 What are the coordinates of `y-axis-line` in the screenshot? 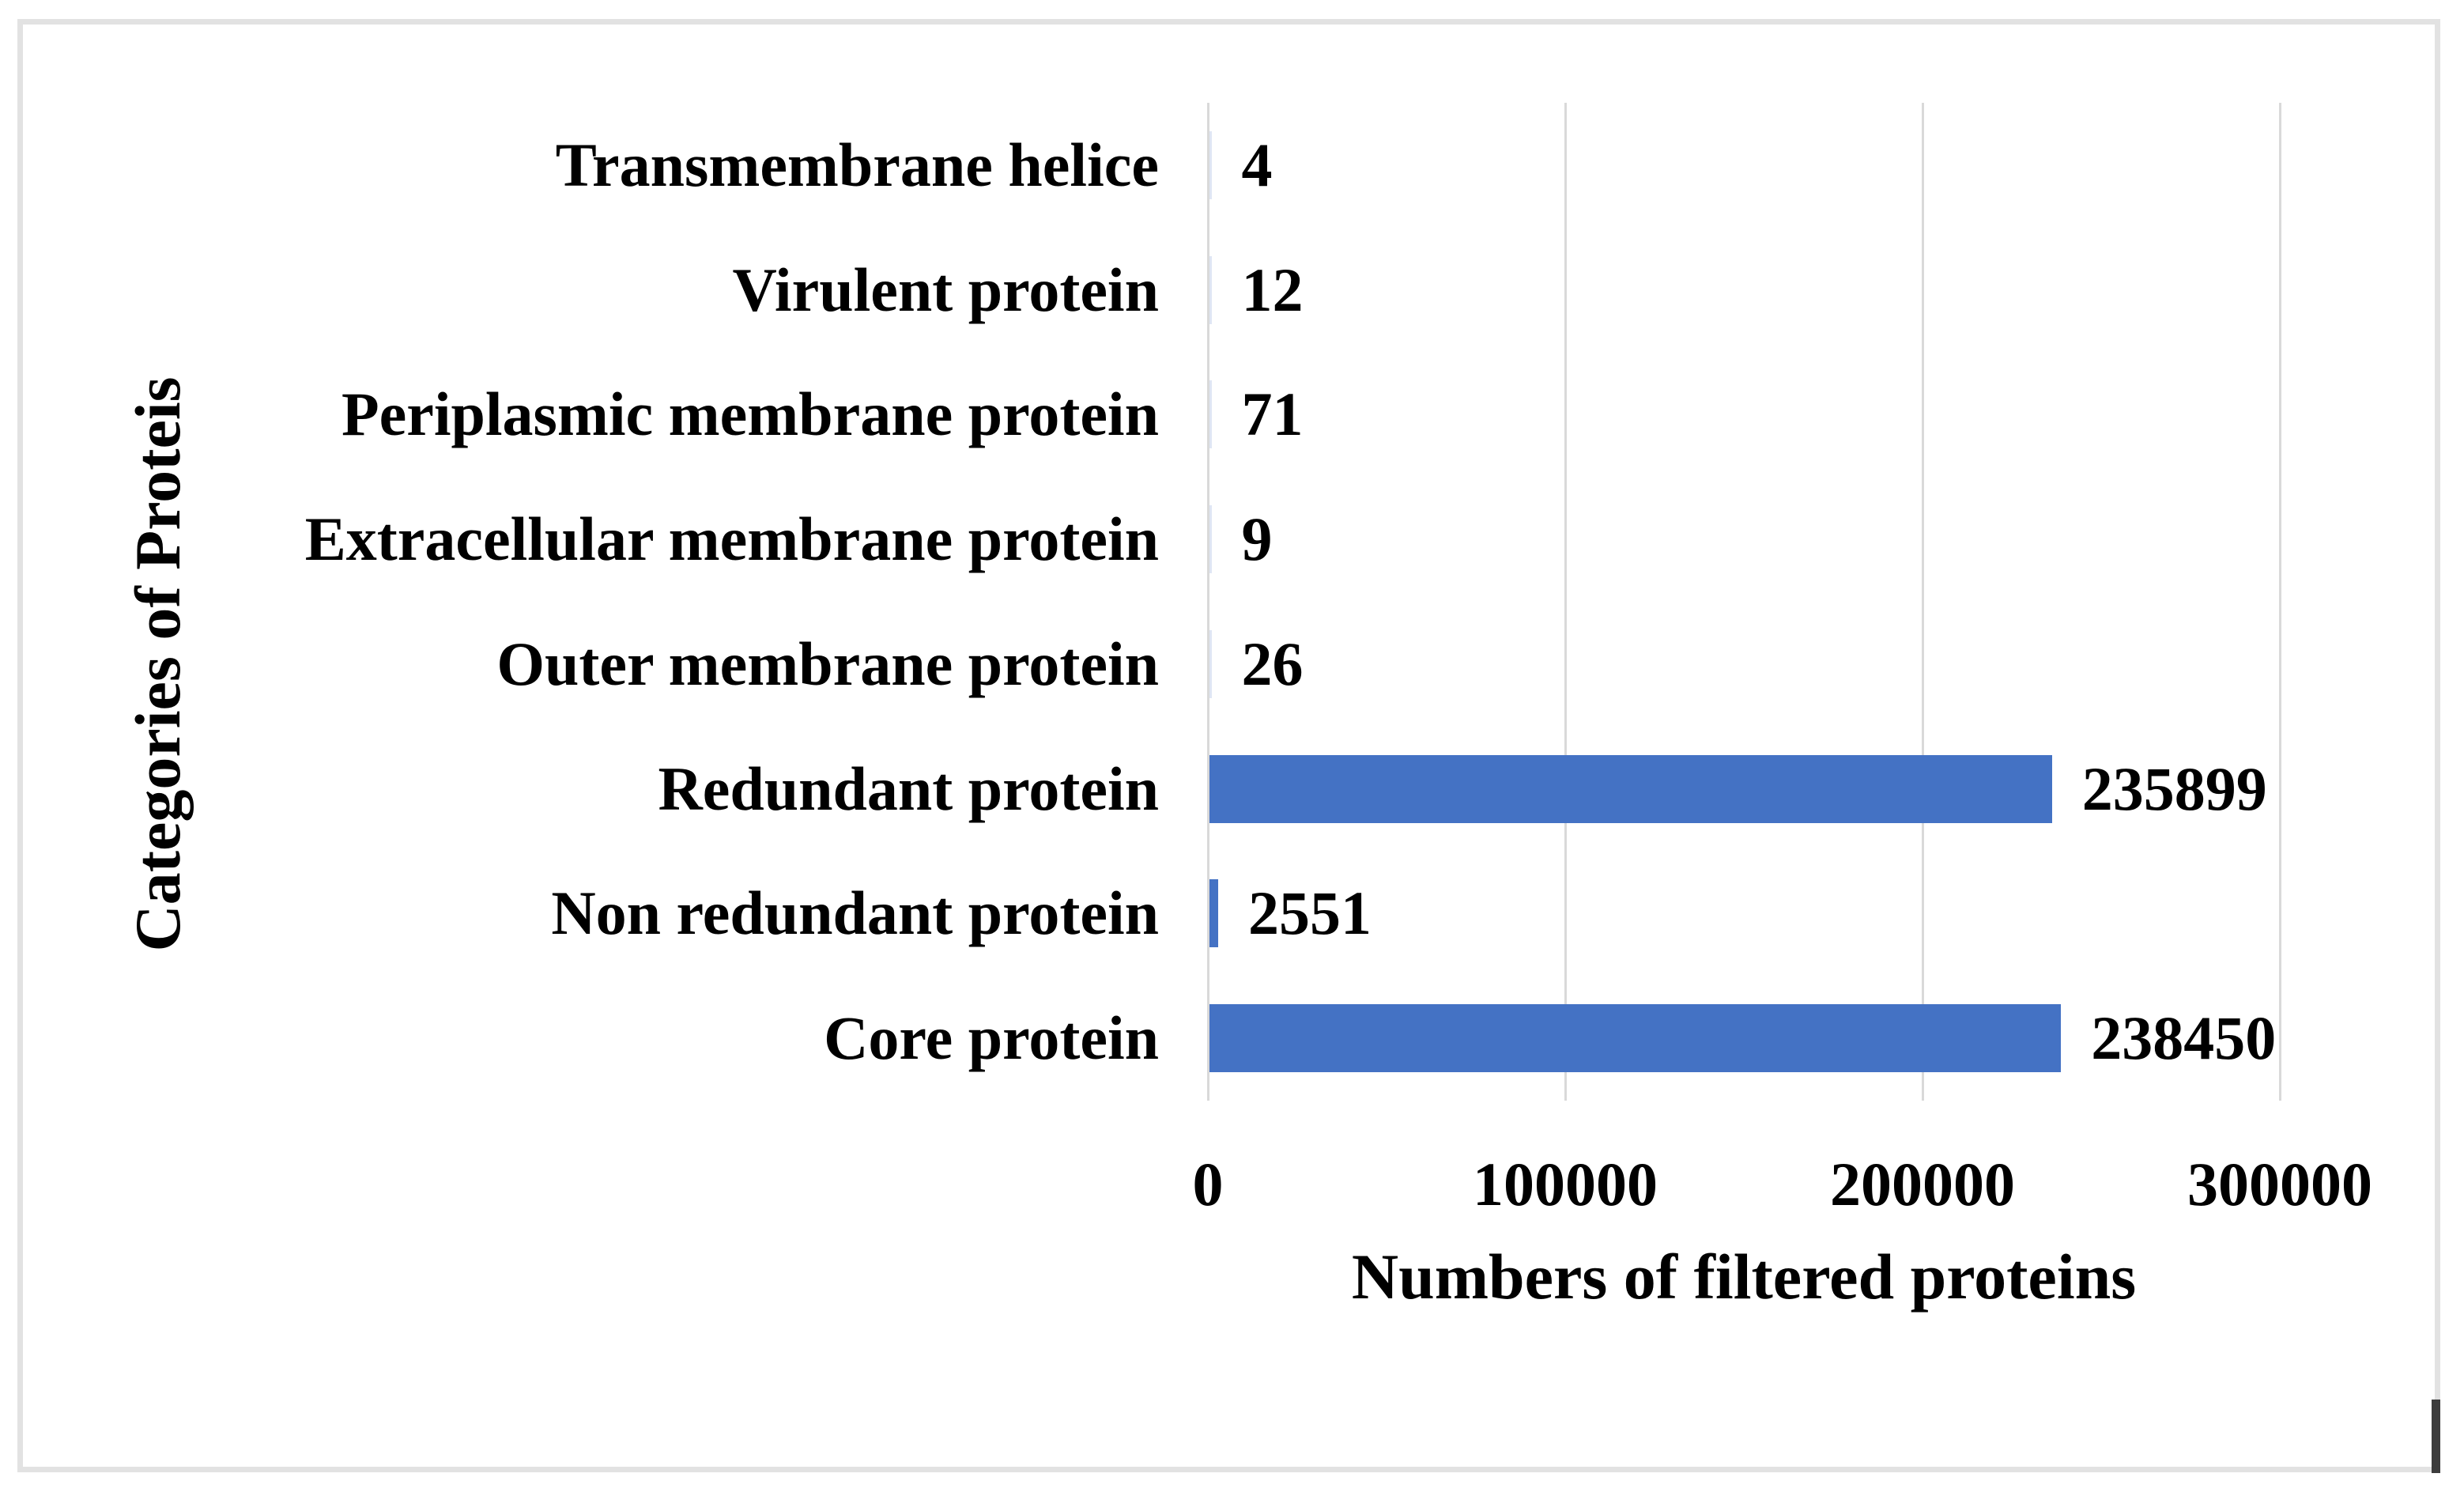 It's located at (1208, 602).